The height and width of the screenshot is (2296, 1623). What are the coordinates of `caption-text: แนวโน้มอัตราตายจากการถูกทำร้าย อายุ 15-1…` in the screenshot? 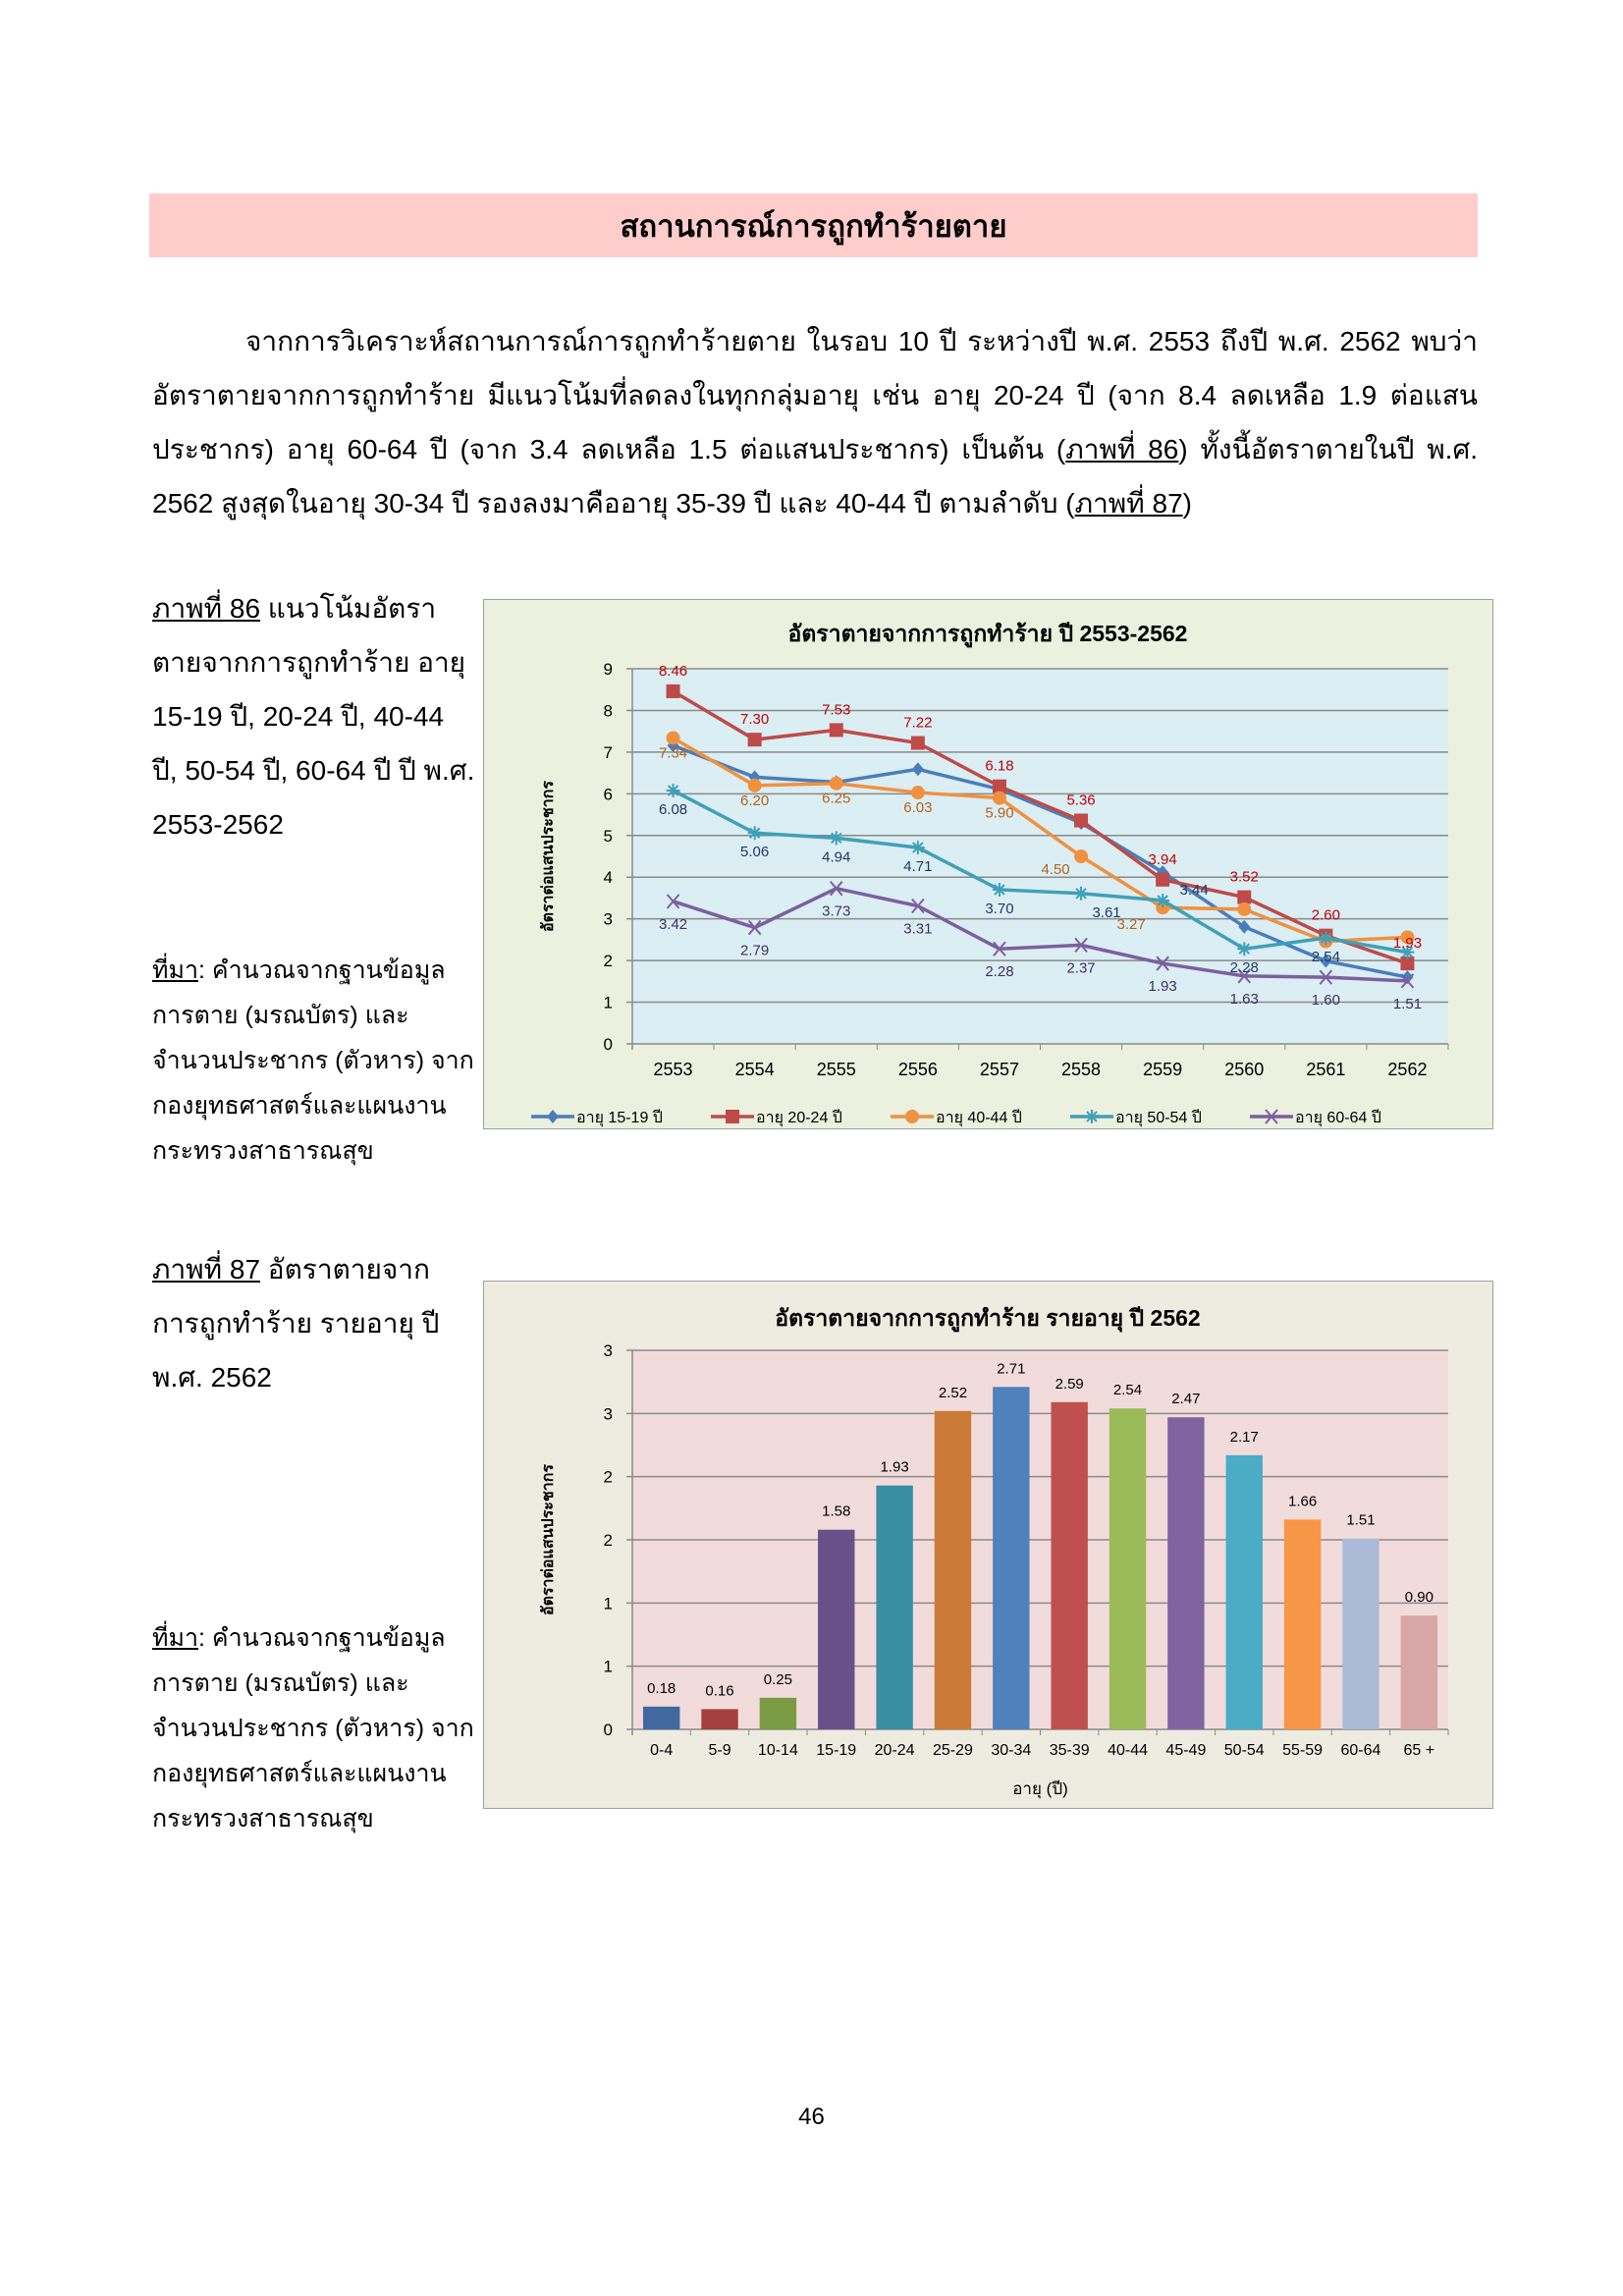 It's located at (313, 716).